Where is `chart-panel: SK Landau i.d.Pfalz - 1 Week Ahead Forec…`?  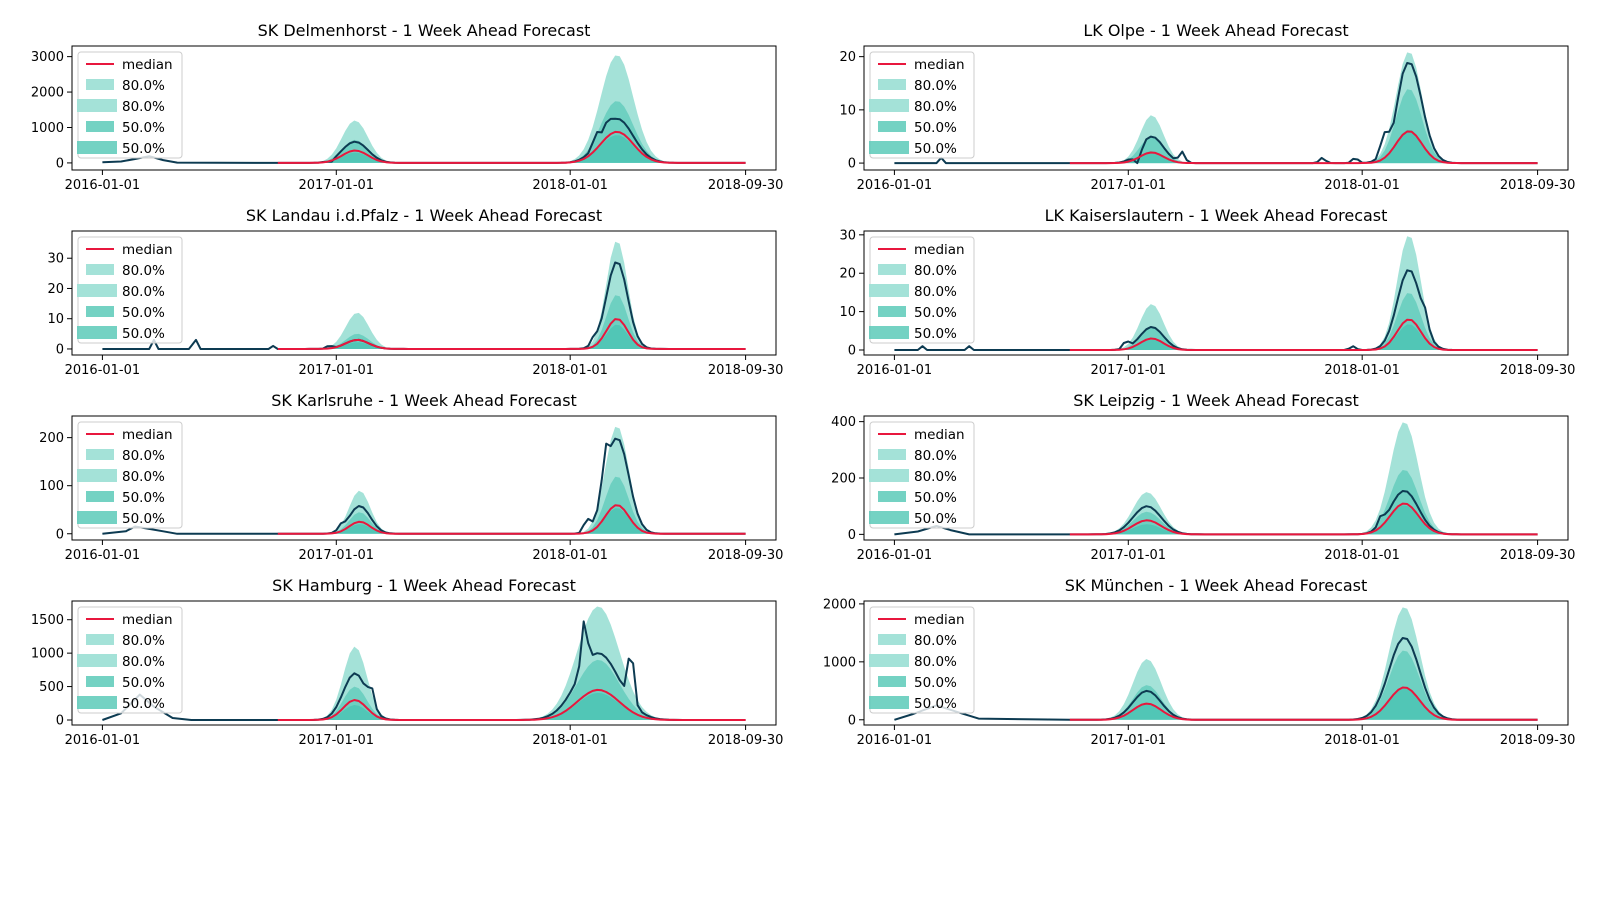
chart-panel: SK Landau i.d.Pfalz - 1 Week Ahead Forec… is located at coordinates (415, 292).